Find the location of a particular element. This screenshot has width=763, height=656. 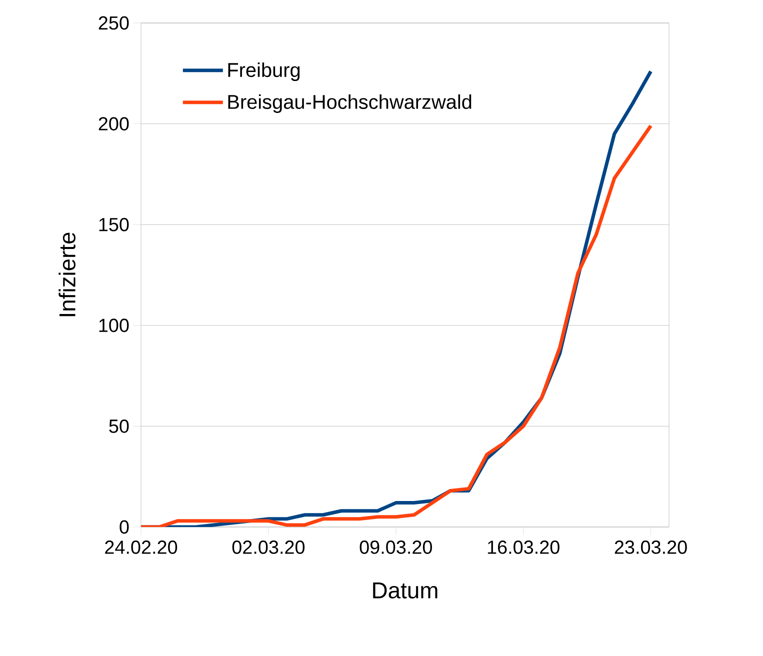

x-tick-label: 16.03.20 is located at coordinates (524, 547).